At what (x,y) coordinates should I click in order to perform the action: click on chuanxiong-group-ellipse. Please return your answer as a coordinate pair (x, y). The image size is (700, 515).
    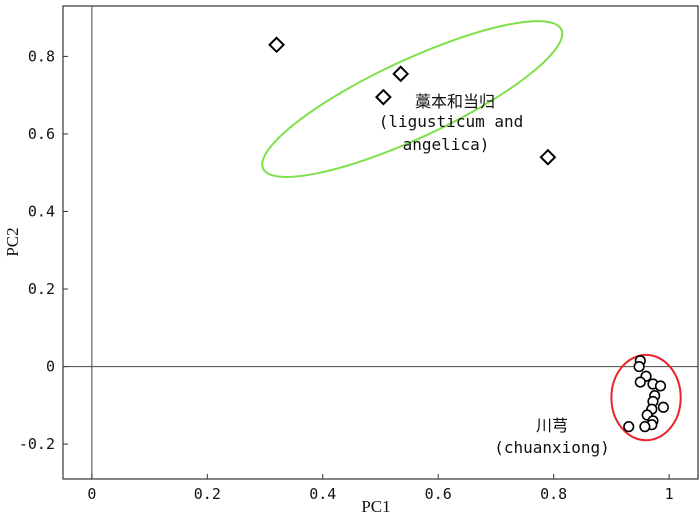
    Looking at the image, I should click on (646, 397).